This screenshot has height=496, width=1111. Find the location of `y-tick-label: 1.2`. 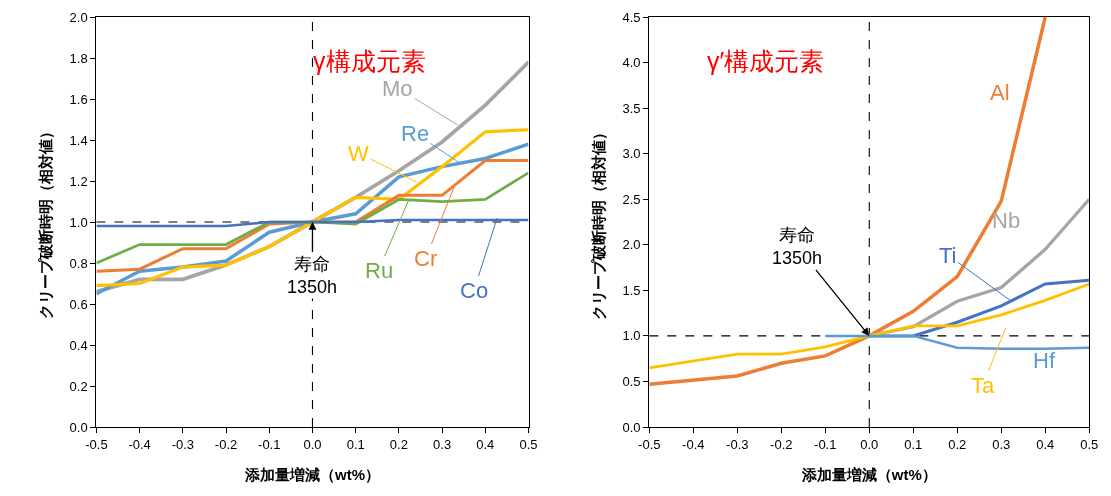

y-tick-label: 1.2 is located at coordinates (78, 181).